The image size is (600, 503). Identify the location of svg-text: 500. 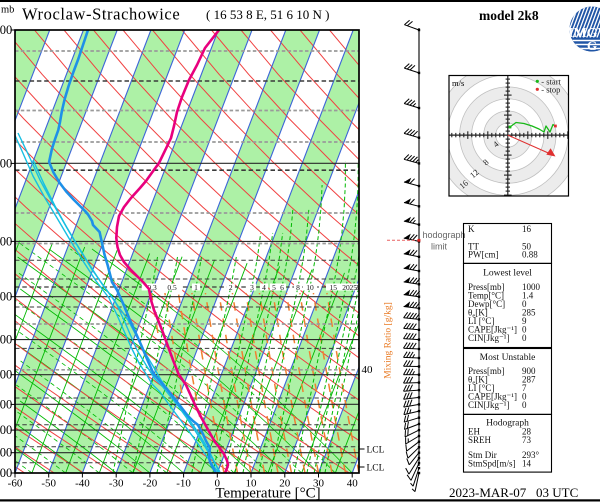
(6, 340).